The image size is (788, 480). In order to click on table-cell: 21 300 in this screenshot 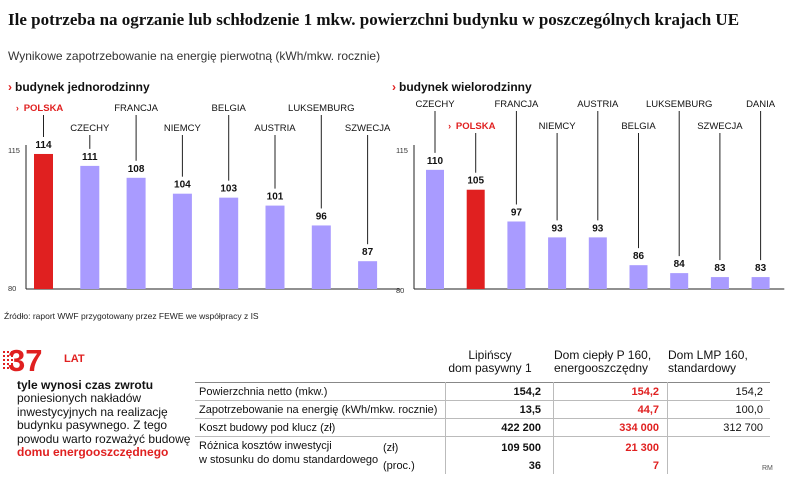, I will do `click(642, 448)`.